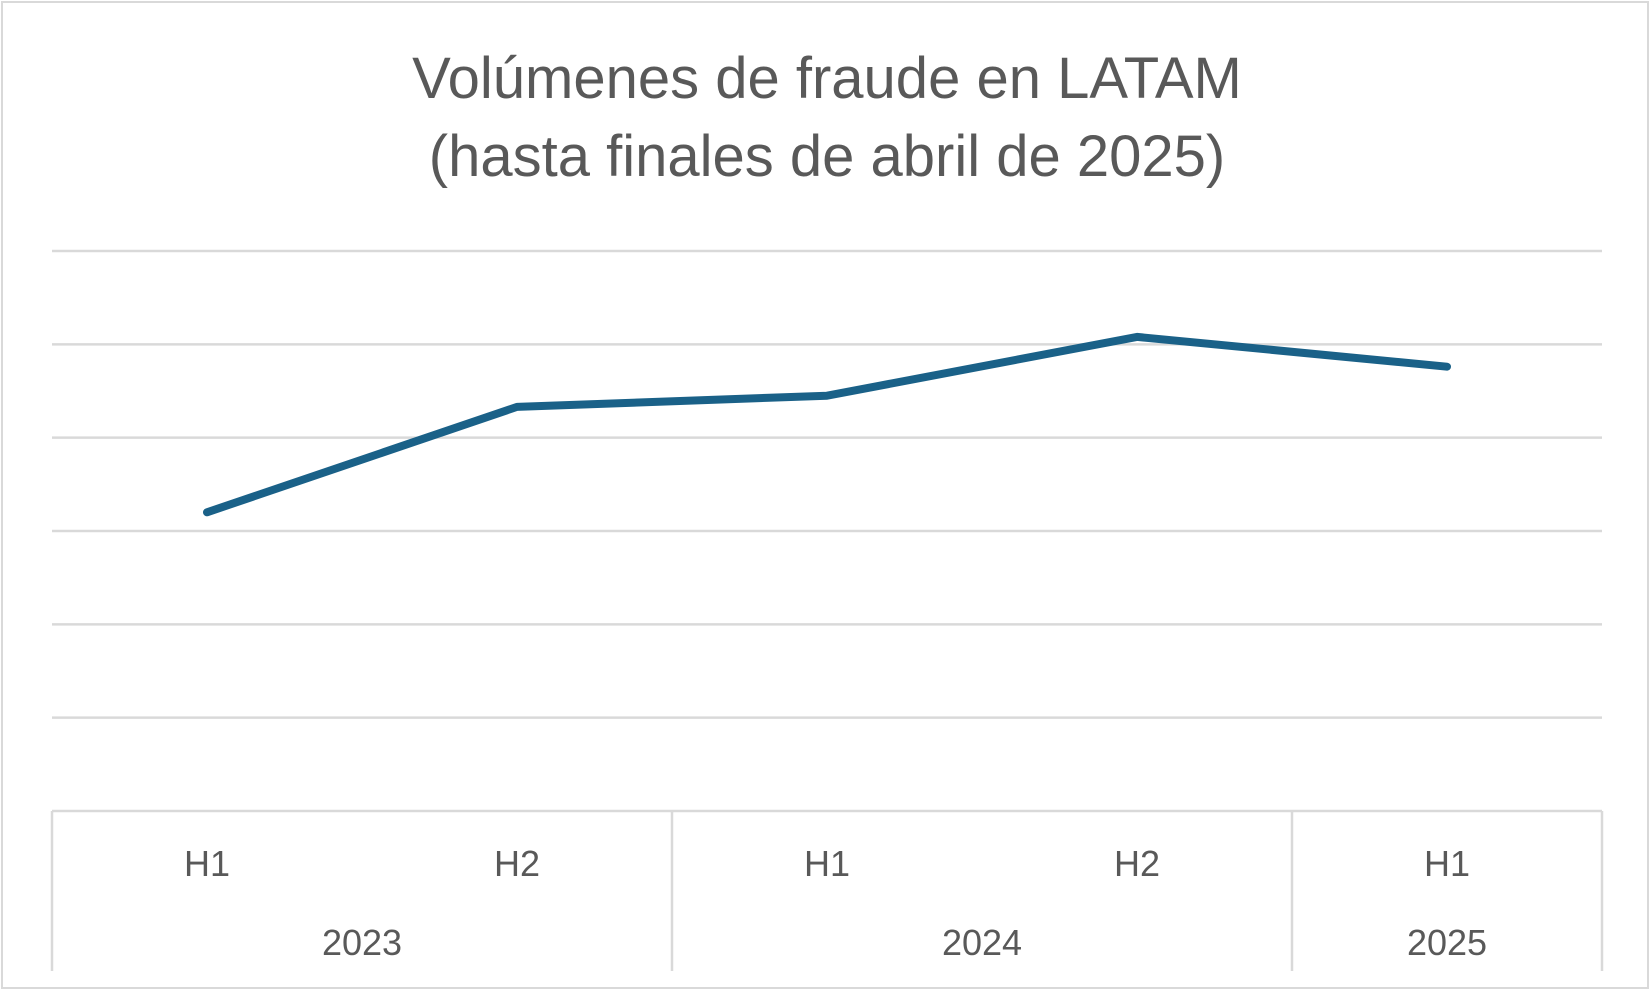 The width and height of the screenshot is (1652, 992). Describe the element at coordinates (827, 156) in the screenshot. I see `chart-title-line-2: (hasta finales de abril de 2025)` at that location.